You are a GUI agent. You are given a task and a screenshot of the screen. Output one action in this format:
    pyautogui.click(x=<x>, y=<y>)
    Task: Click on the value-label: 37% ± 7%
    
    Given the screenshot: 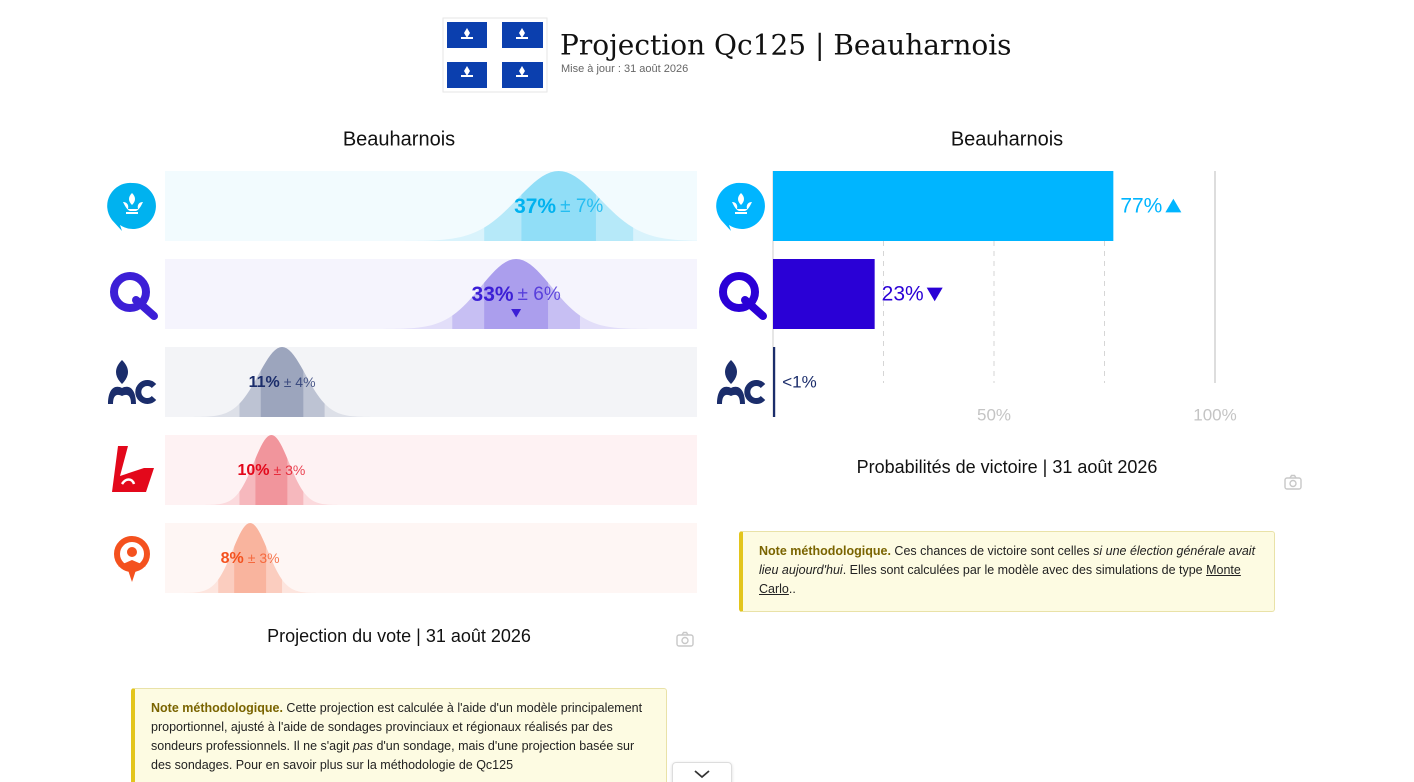 What is the action you would take?
    pyautogui.click(x=558, y=206)
    